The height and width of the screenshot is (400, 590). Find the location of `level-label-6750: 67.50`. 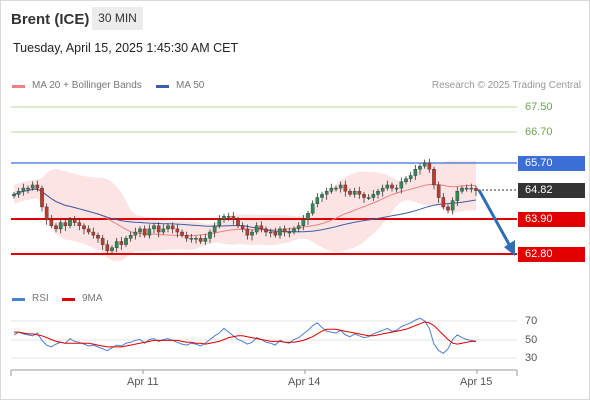

level-label-6750: 67.50 is located at coordinates (539, 107).